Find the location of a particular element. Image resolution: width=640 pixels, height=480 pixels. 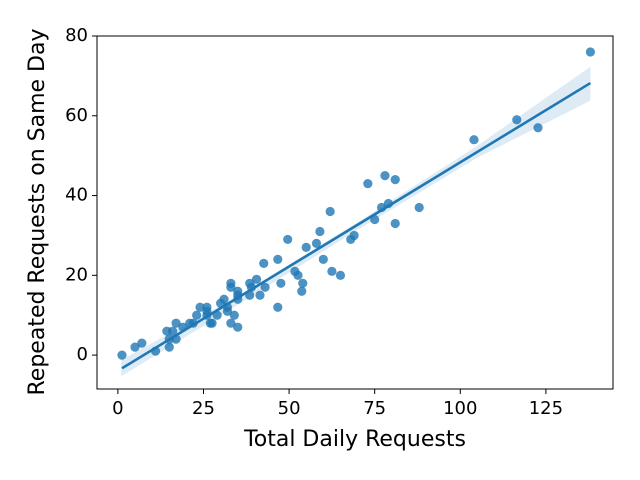

y-tick-label: 0 is located at coordinates (82, 354).